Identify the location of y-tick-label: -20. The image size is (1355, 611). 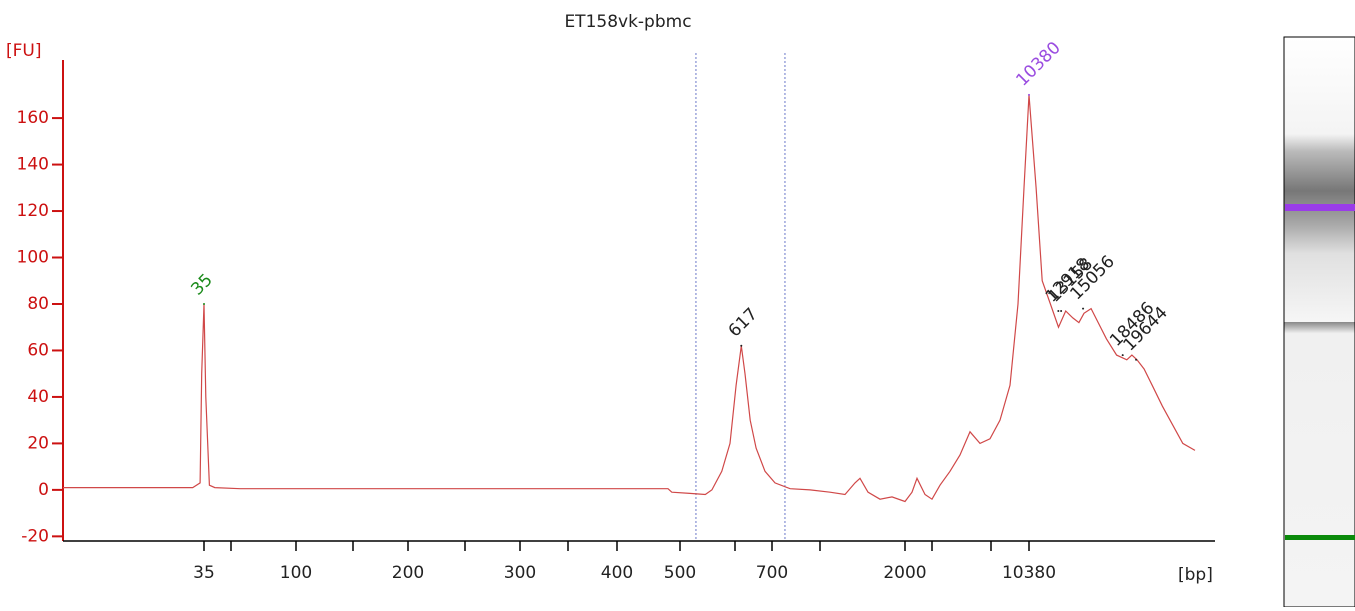
(35, 536).